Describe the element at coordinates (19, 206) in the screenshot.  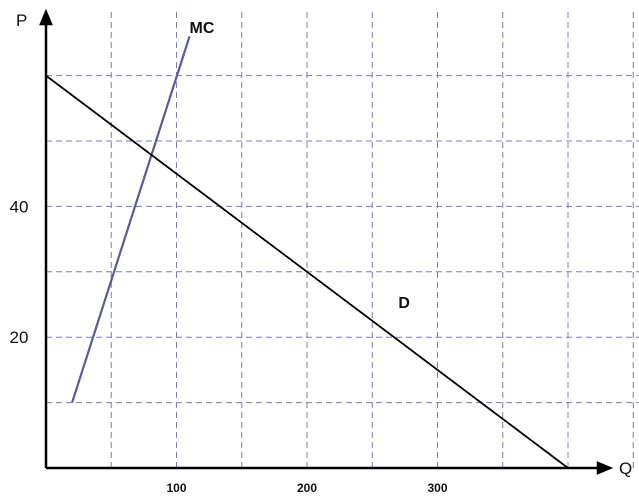
I see `y-tick-label: 40` at that location.